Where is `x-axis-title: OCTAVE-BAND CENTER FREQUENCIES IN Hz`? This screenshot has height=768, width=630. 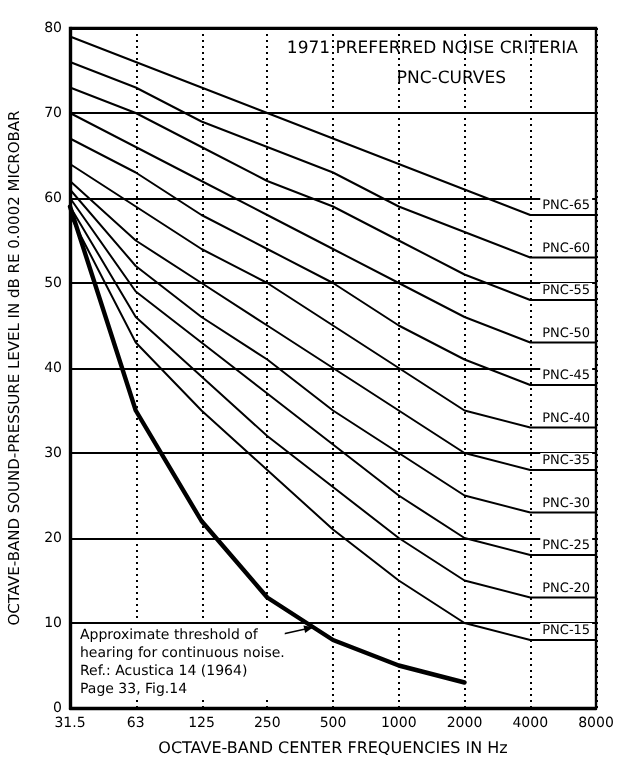
x-axis-title: OCTAVE-BAND CENTER FREQUENCIES IN Hz is located at coordinates (333, 747).